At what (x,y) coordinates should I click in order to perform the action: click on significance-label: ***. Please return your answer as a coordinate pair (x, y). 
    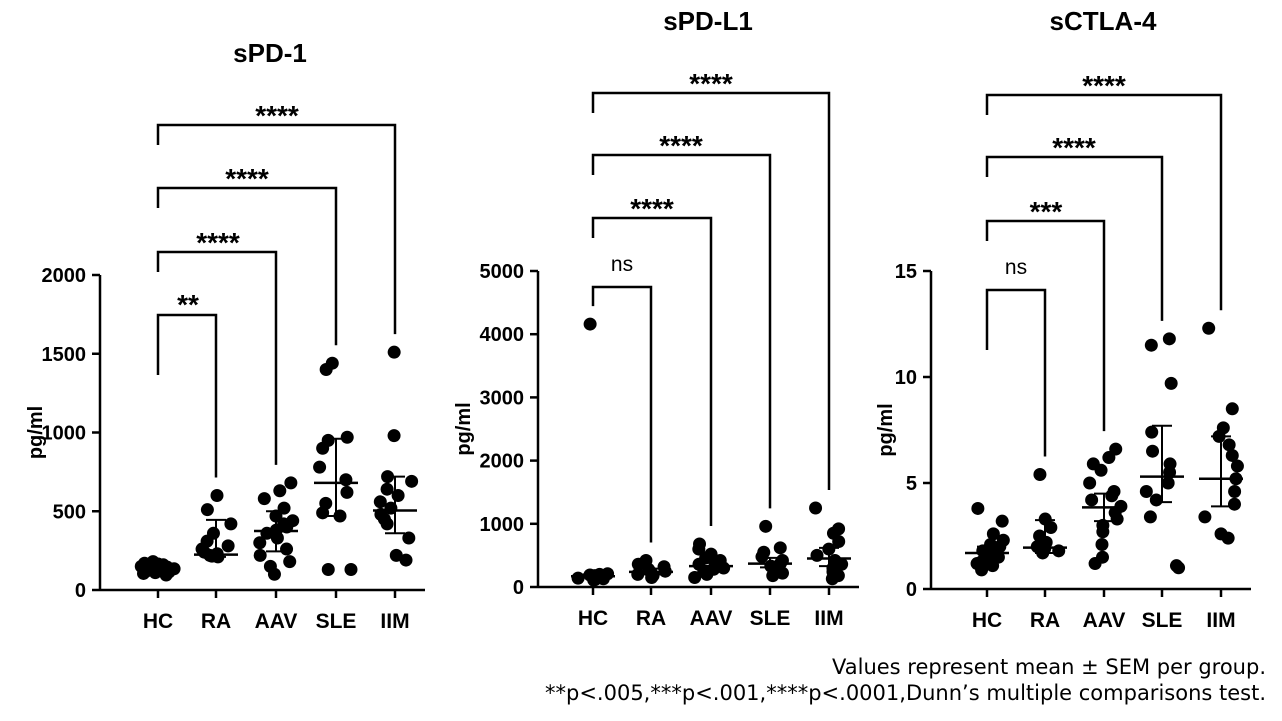
    Looking at the image, I should click on (1046, 211).